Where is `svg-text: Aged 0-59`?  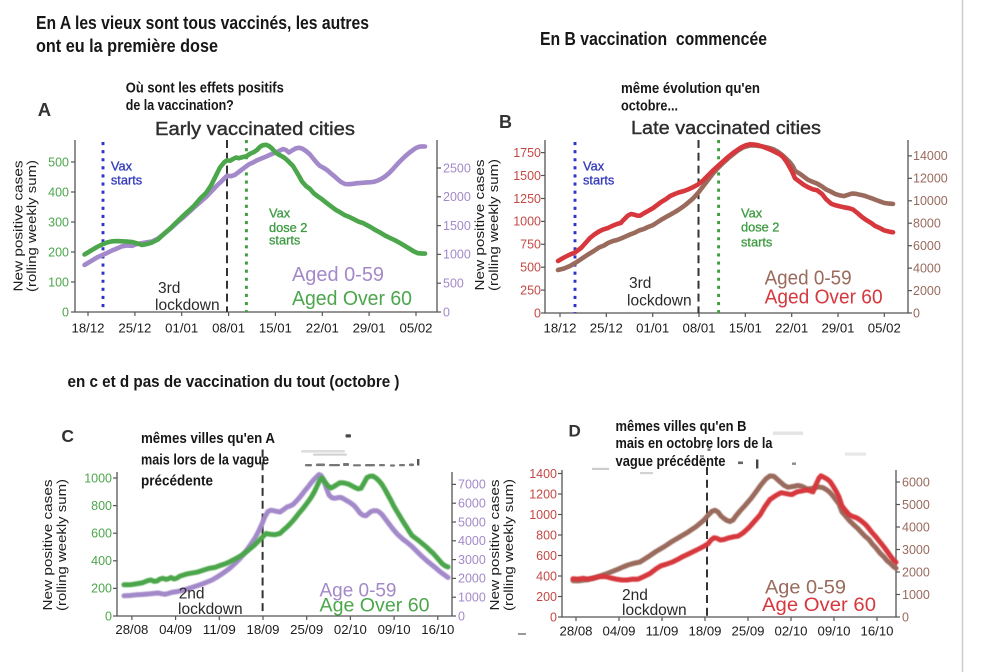
svg-text: Aged 0-59 is located at coordinates (338, 275).